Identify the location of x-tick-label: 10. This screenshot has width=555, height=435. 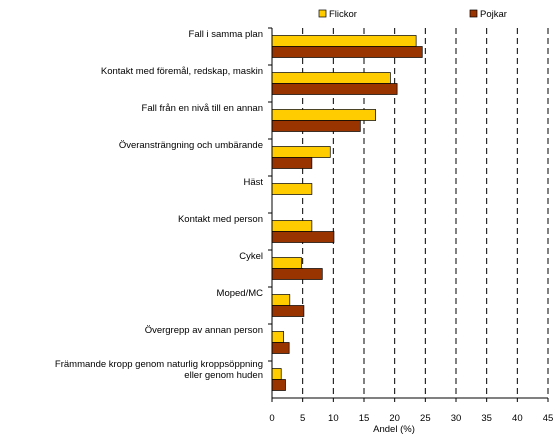
(333, 418).